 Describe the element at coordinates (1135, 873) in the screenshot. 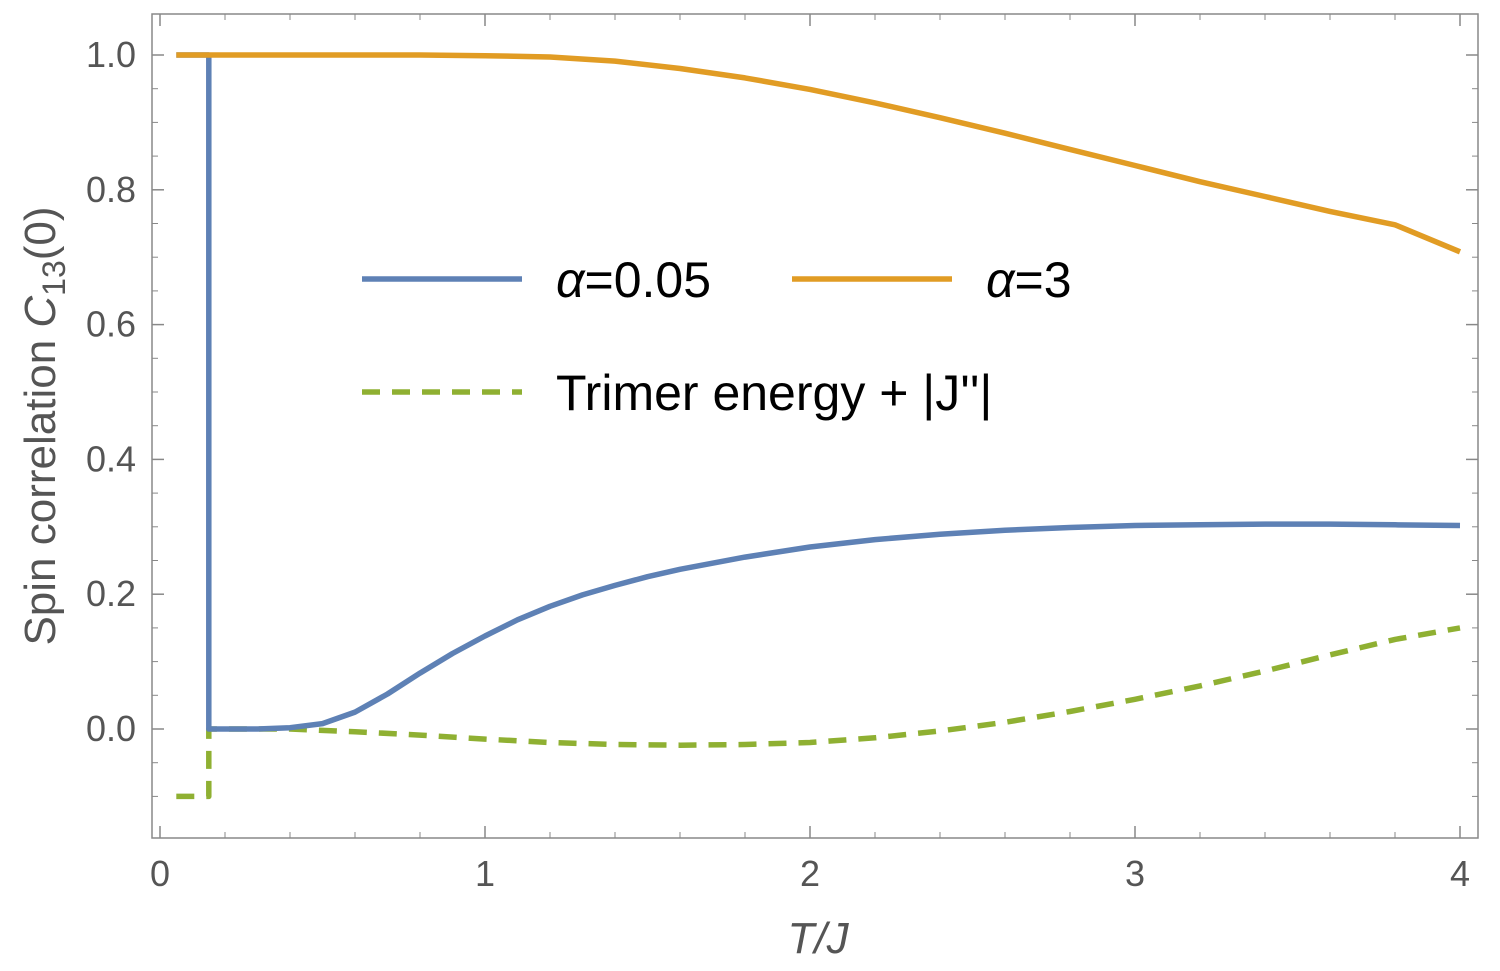

I see `x-tick-label: 3` at that location.